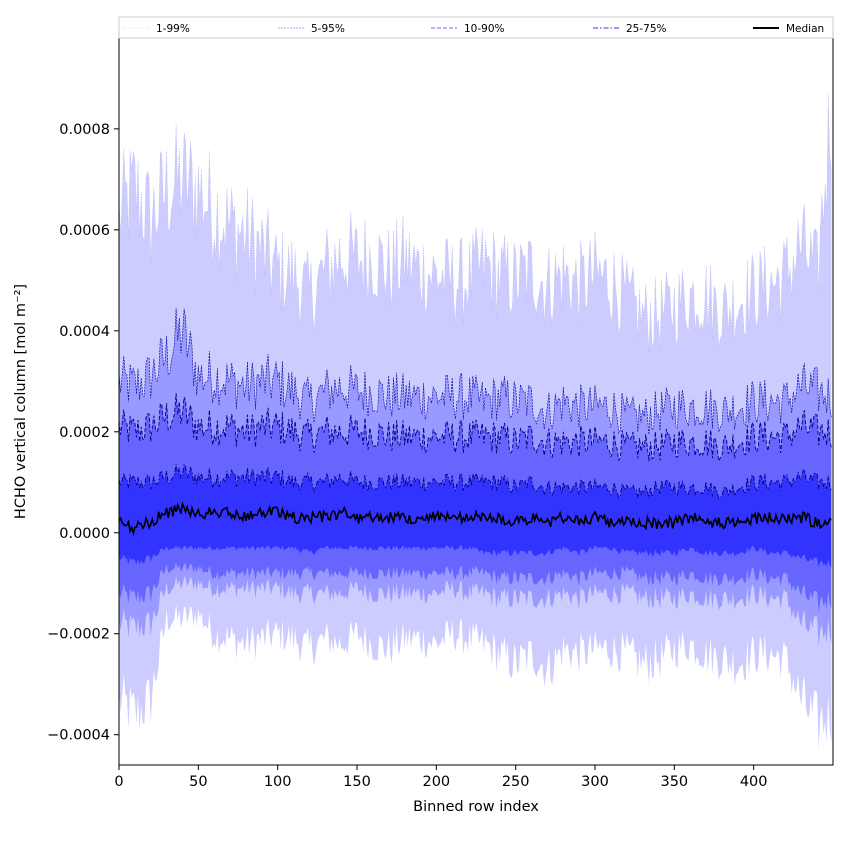  Describe the element at coordinates (674, 782) in the screenshot. I see `x-tick-label: 350` at that location.